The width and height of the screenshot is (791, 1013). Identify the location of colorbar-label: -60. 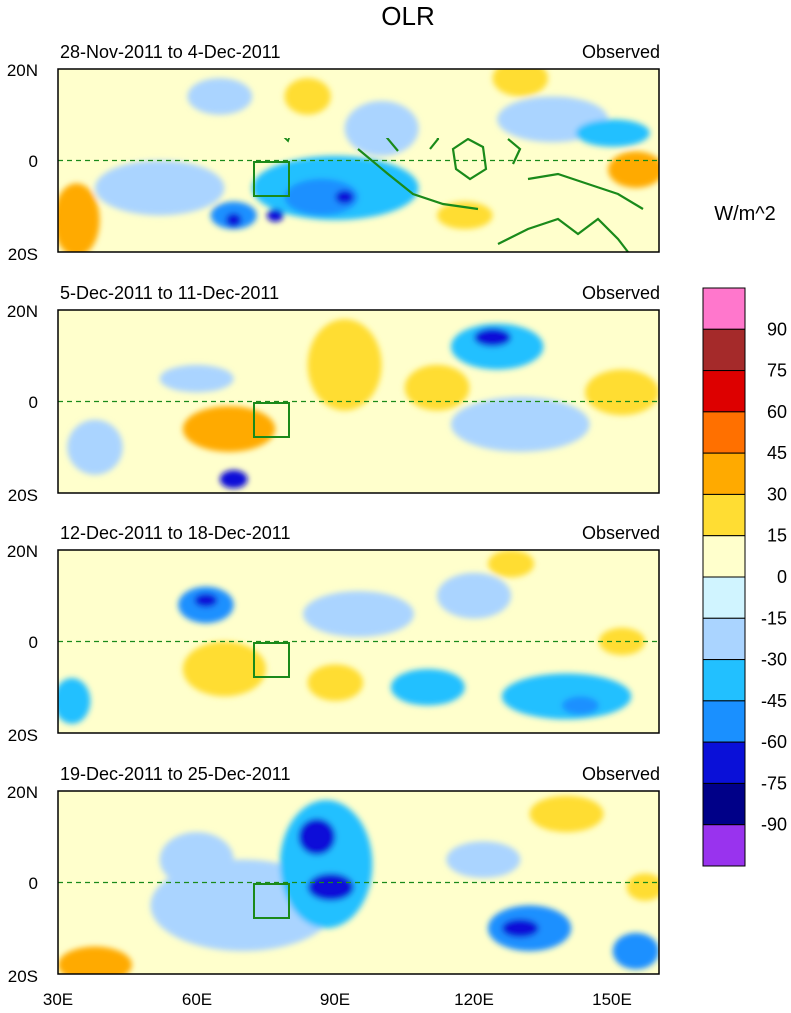
(774, 742).